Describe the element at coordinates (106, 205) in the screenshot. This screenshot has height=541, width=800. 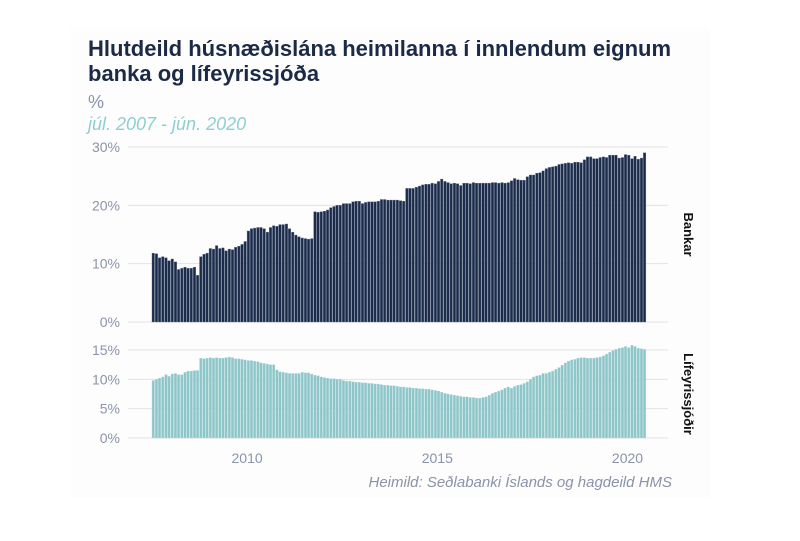
I see `y-tick-label: 20%` at that location.